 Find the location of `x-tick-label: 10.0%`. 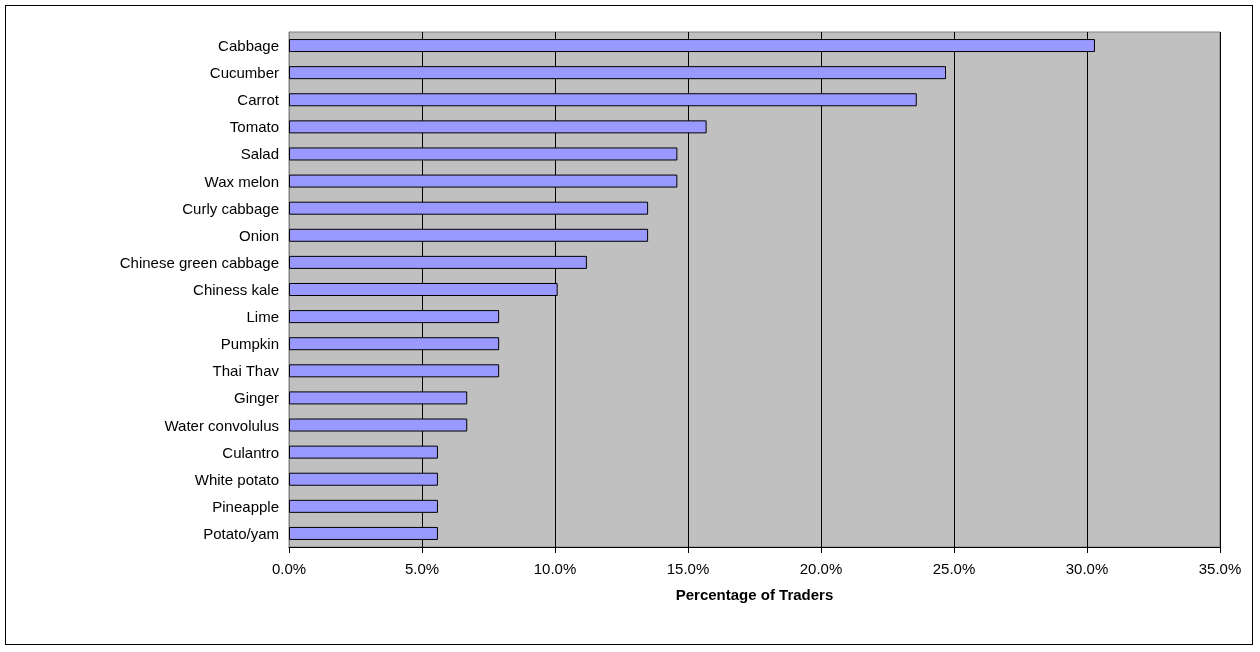

x-tick-label: 10.0% is located at coordinates (555, 568).